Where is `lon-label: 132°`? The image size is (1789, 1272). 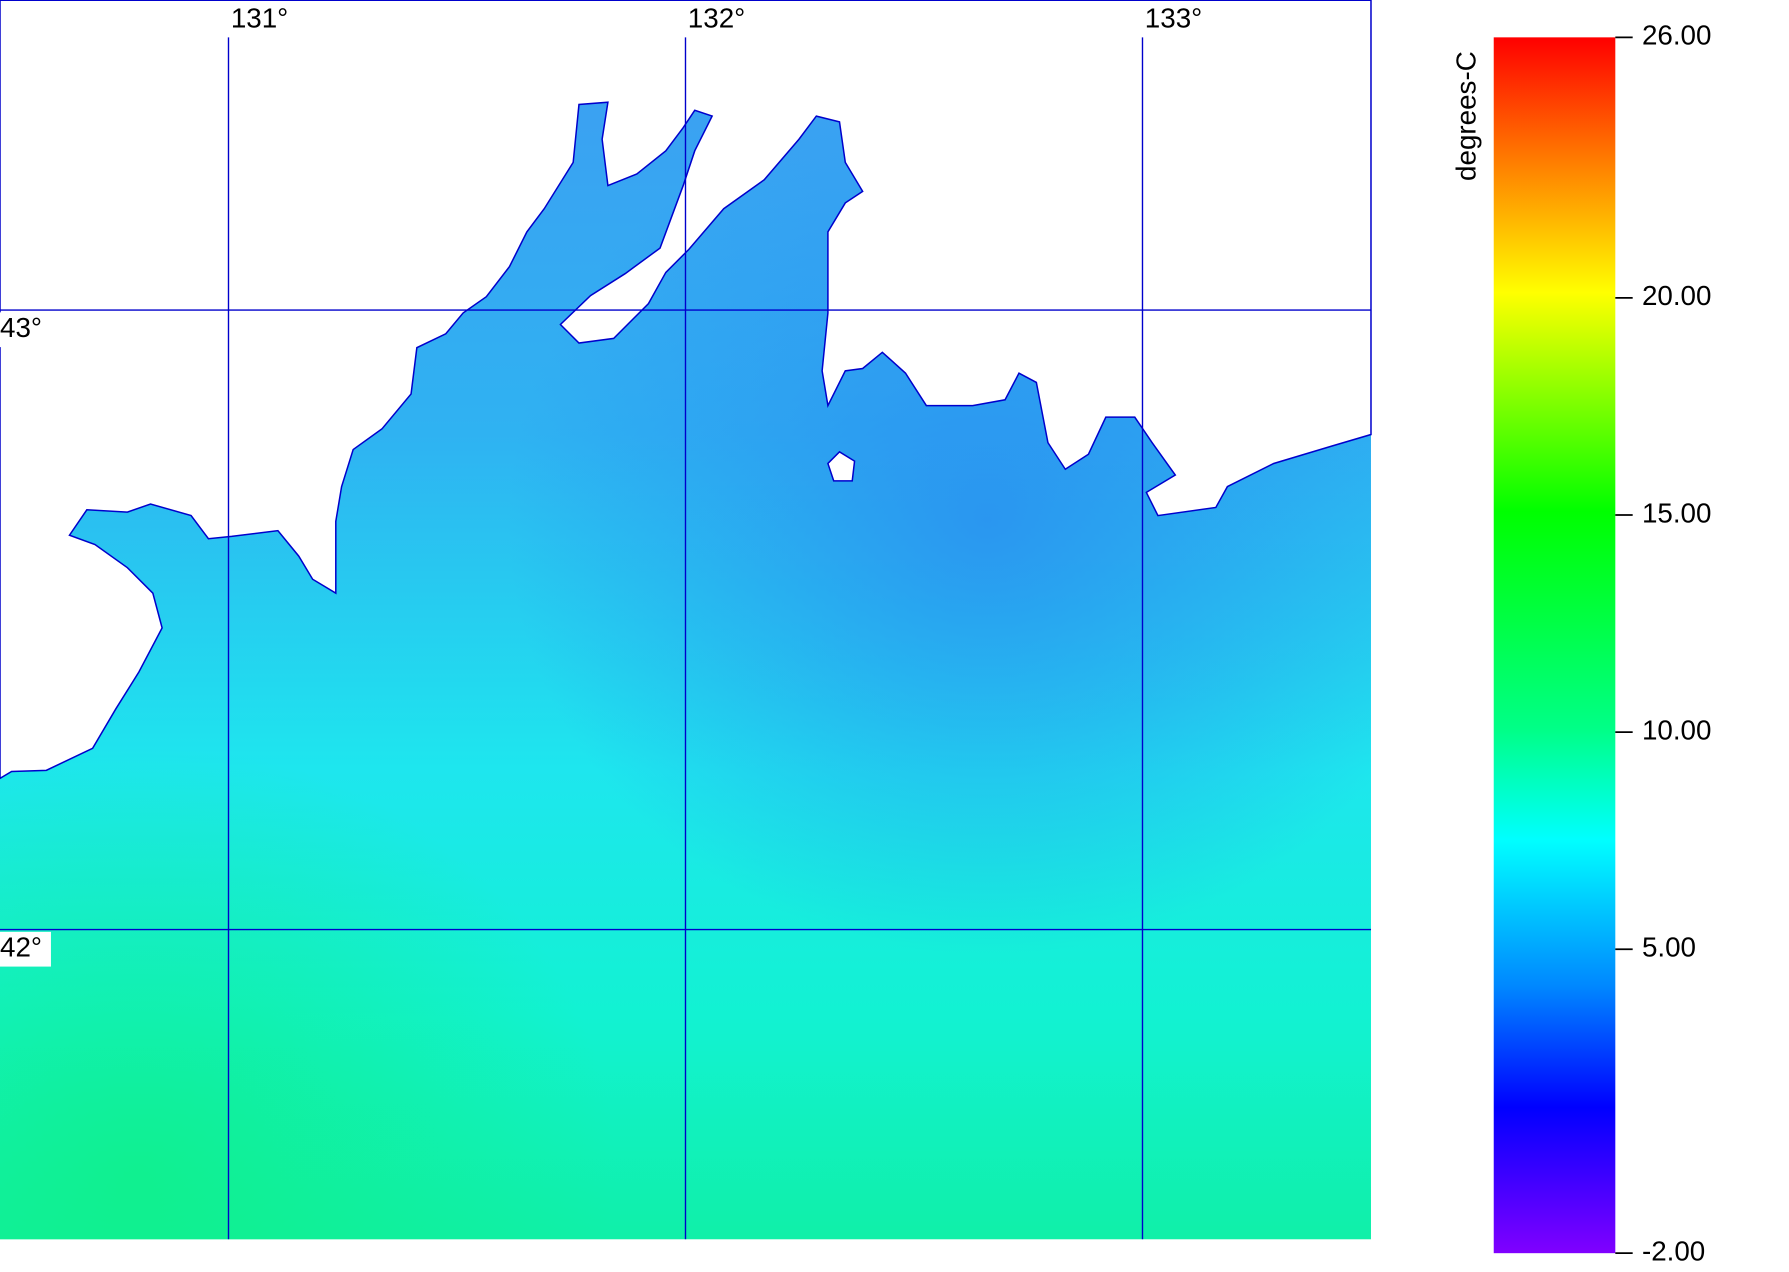 lon-label: 132° is located at coordinates (716, 17).